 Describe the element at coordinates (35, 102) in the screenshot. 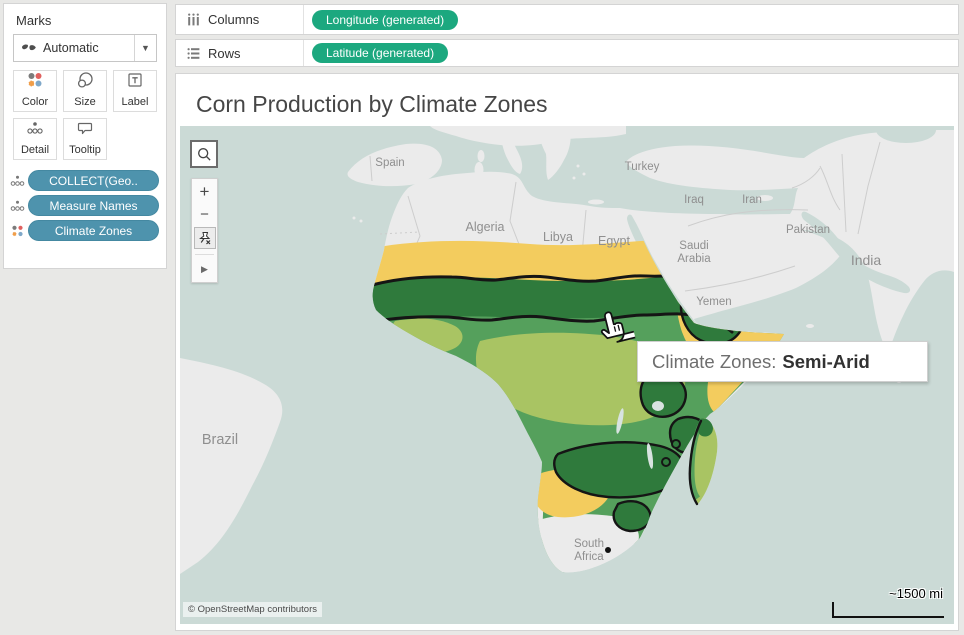

I see `color-button-label: Color` at that location.